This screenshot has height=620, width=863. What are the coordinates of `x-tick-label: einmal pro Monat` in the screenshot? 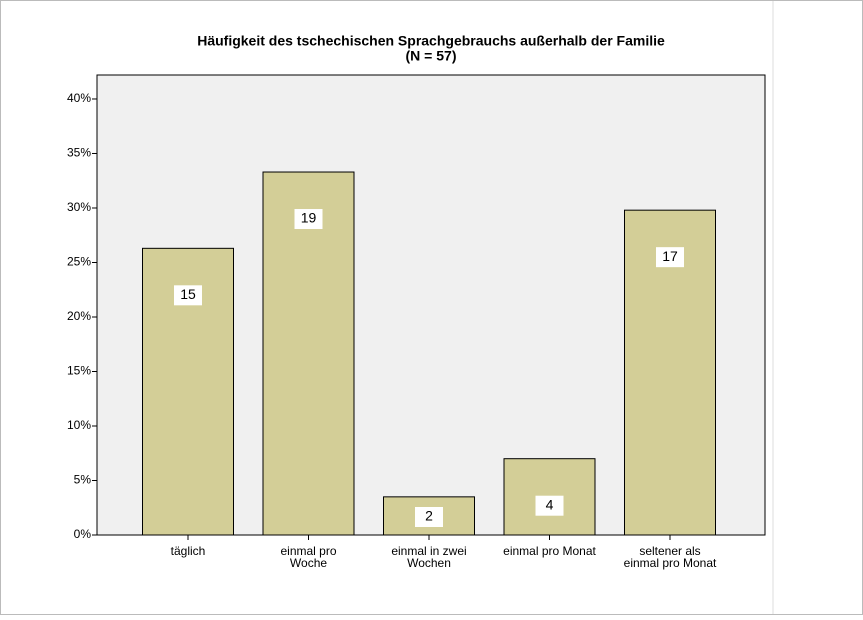 It's located at (549, 551).